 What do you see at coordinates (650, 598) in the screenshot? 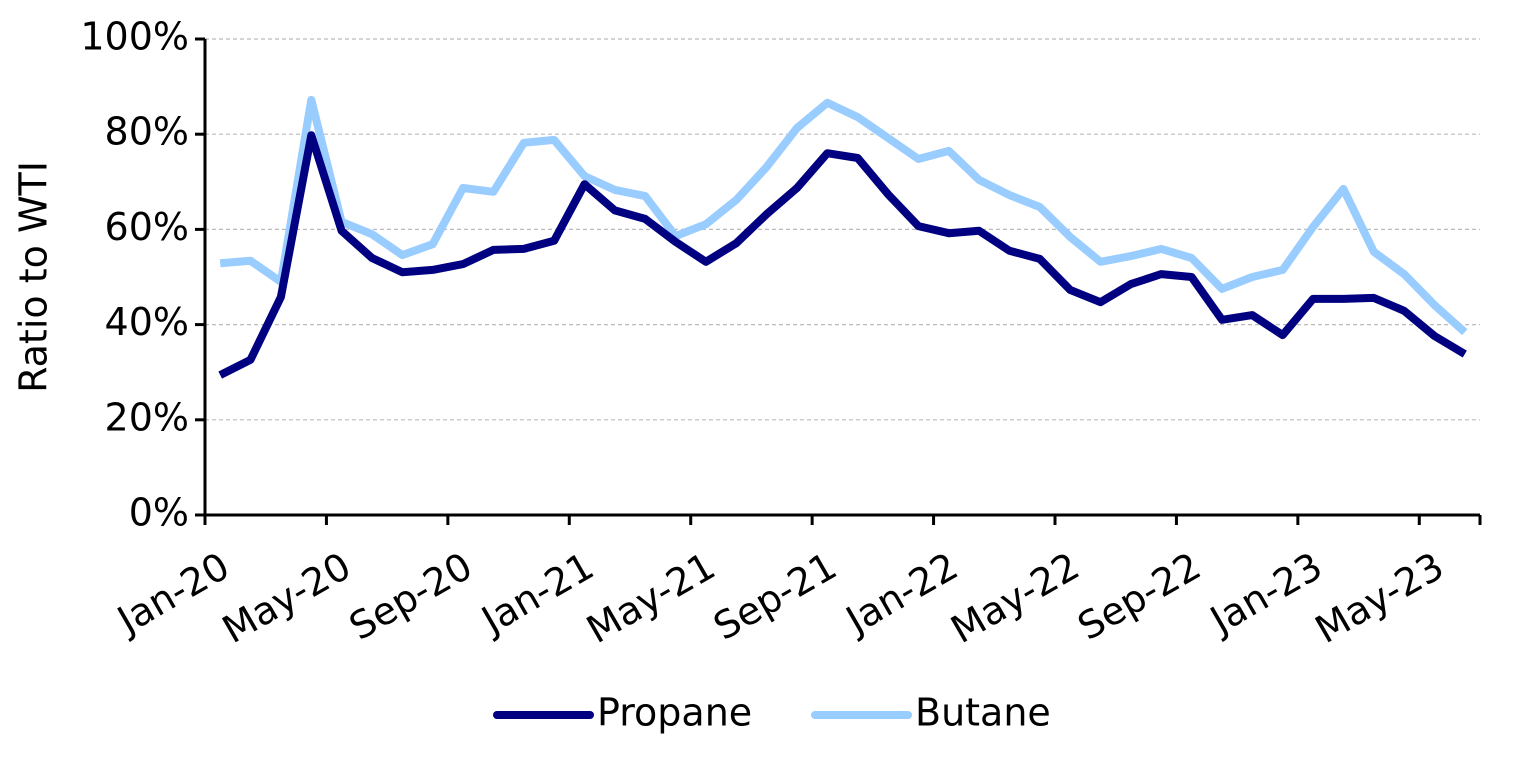
I see `x-tick-label: May-21` at bounding box center [650, 598].